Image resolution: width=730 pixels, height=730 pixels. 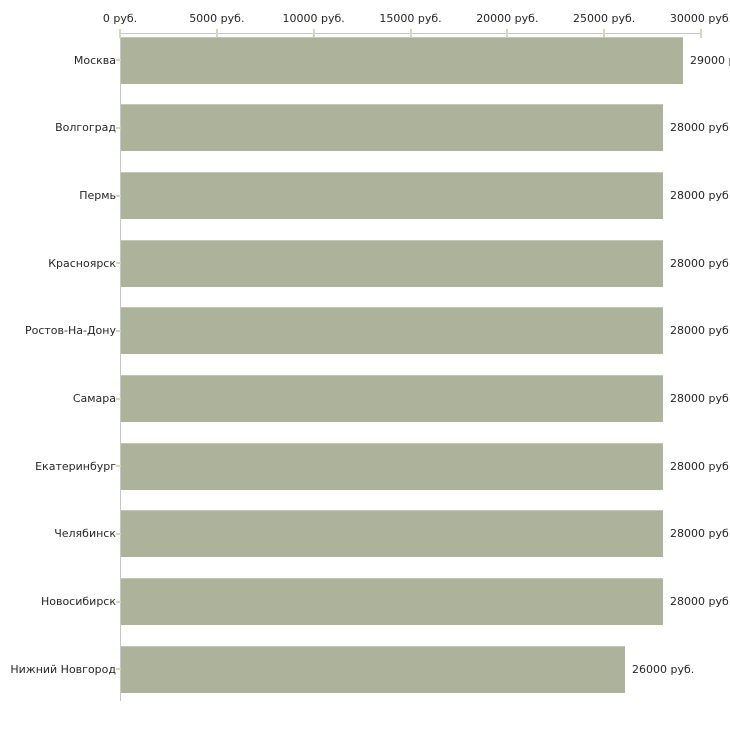 What do you see at coordinates (97, 196) in the screenshot?
I see `category-label: Пермь` at bounding box center [97, 196].